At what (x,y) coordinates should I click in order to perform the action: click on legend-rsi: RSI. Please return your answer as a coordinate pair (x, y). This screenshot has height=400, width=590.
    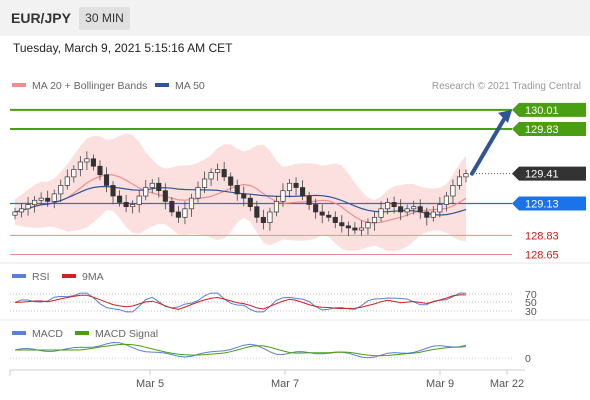
    Looking at the image, I should click on (31, 277).